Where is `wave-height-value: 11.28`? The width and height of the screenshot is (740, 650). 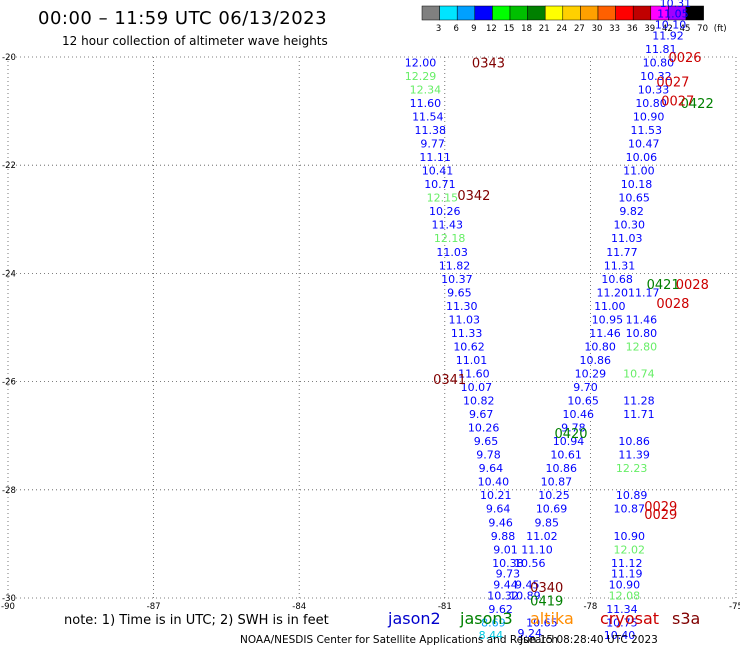
wave-height-value: 11.28 is located at coordinates (639, 401).